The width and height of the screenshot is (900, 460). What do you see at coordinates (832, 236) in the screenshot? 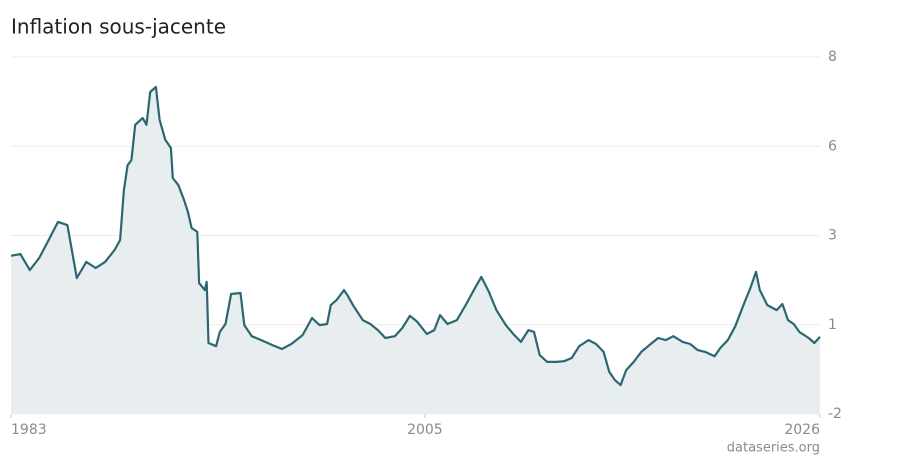
I see `y-tick-label: 3` at bounding box center [832, 236].